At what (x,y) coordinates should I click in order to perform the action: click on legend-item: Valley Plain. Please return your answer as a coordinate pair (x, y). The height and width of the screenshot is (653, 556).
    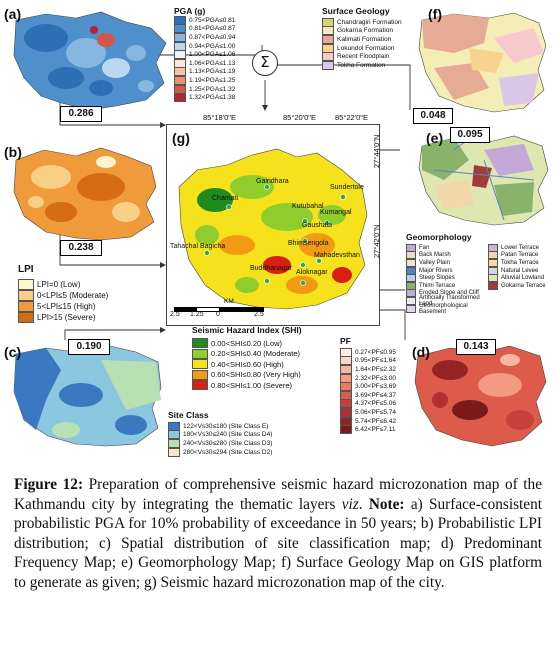
    Looking at the image, I should click on (447, 262).